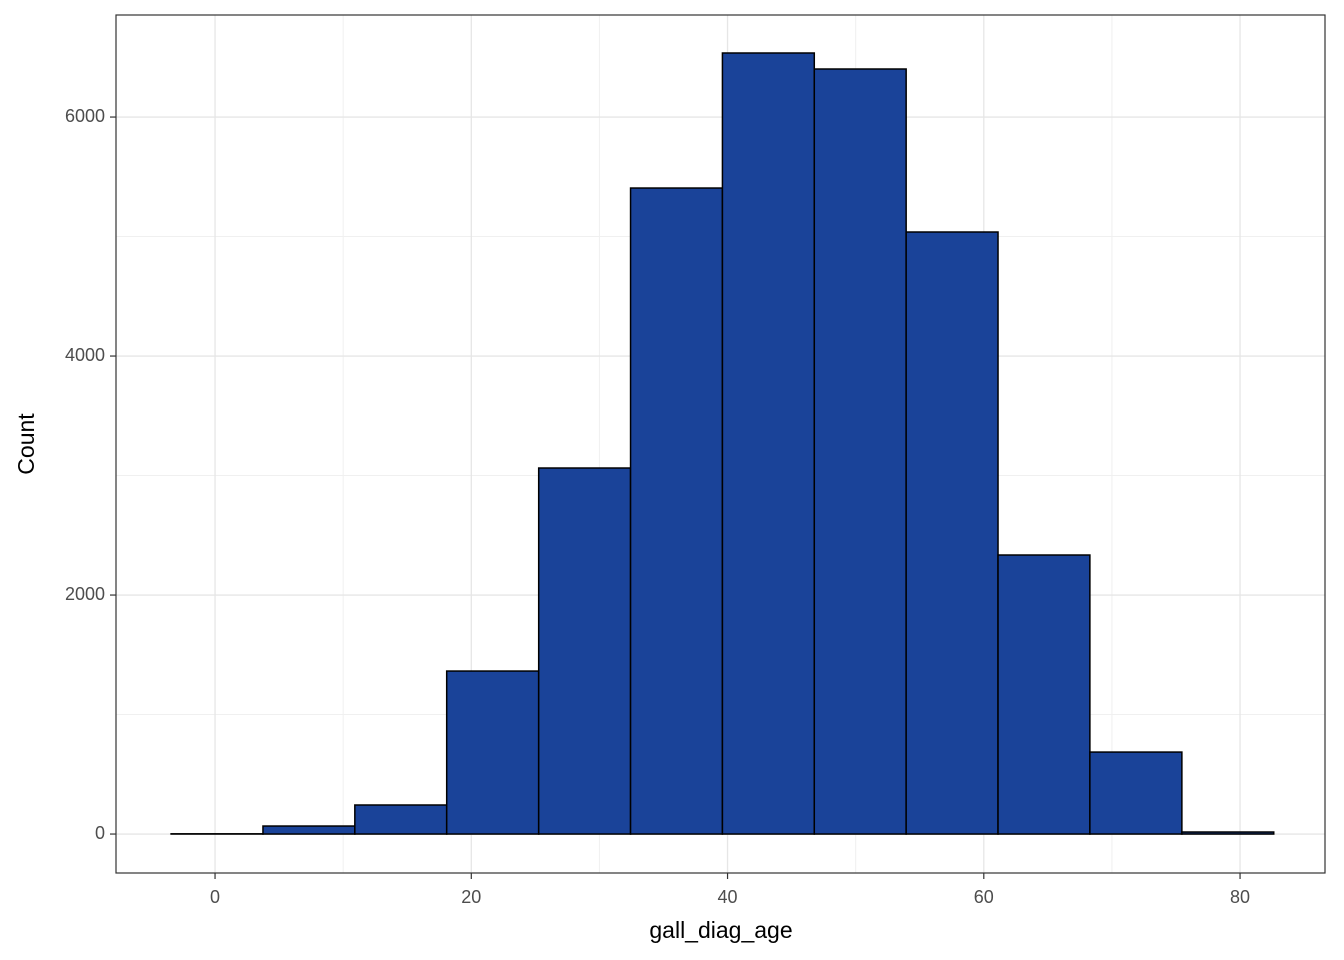  Describe the element at coordinates (728, 897) in the screenshot. I see `x-tick-label: 40` at that location.